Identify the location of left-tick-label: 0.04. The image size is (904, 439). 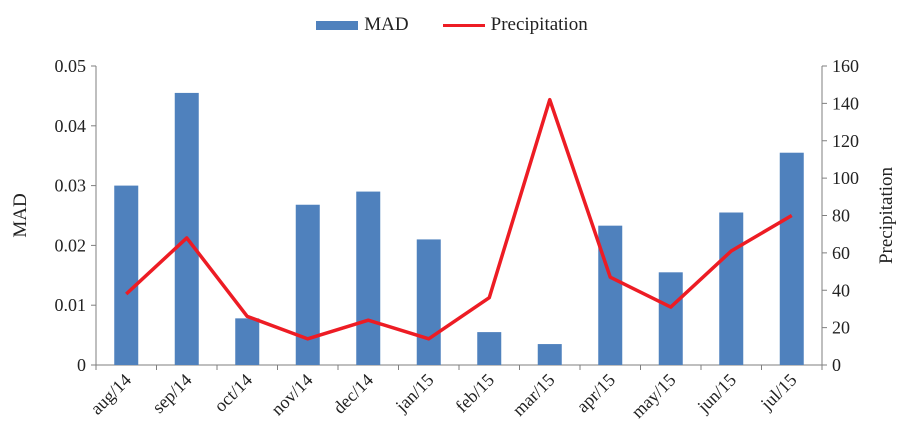
(71, 126).